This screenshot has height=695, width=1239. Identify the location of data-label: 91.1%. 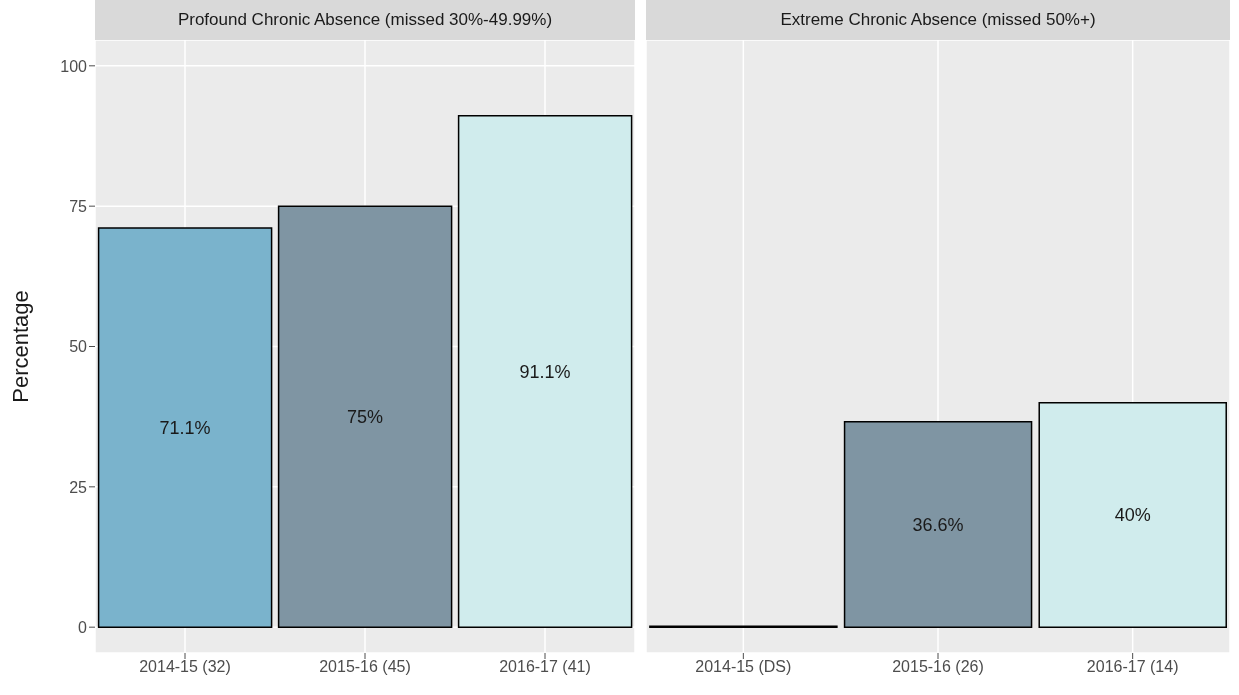
(545, 371).